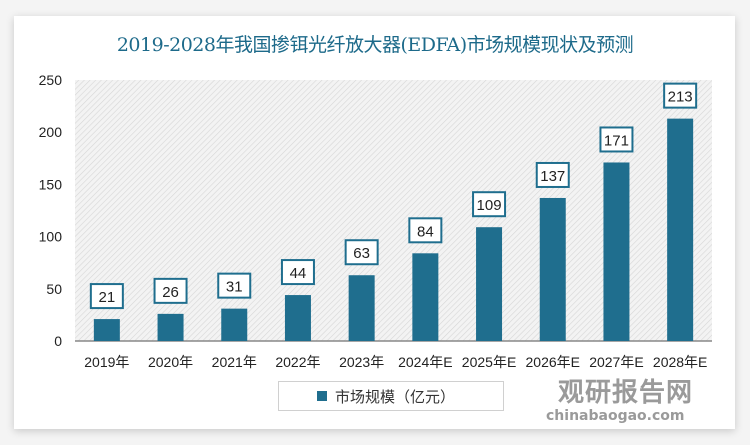 The width and height of the screenshot is (750, 445). I want to click on legend-label: 市场规模（亿元）, so click(395, 396).